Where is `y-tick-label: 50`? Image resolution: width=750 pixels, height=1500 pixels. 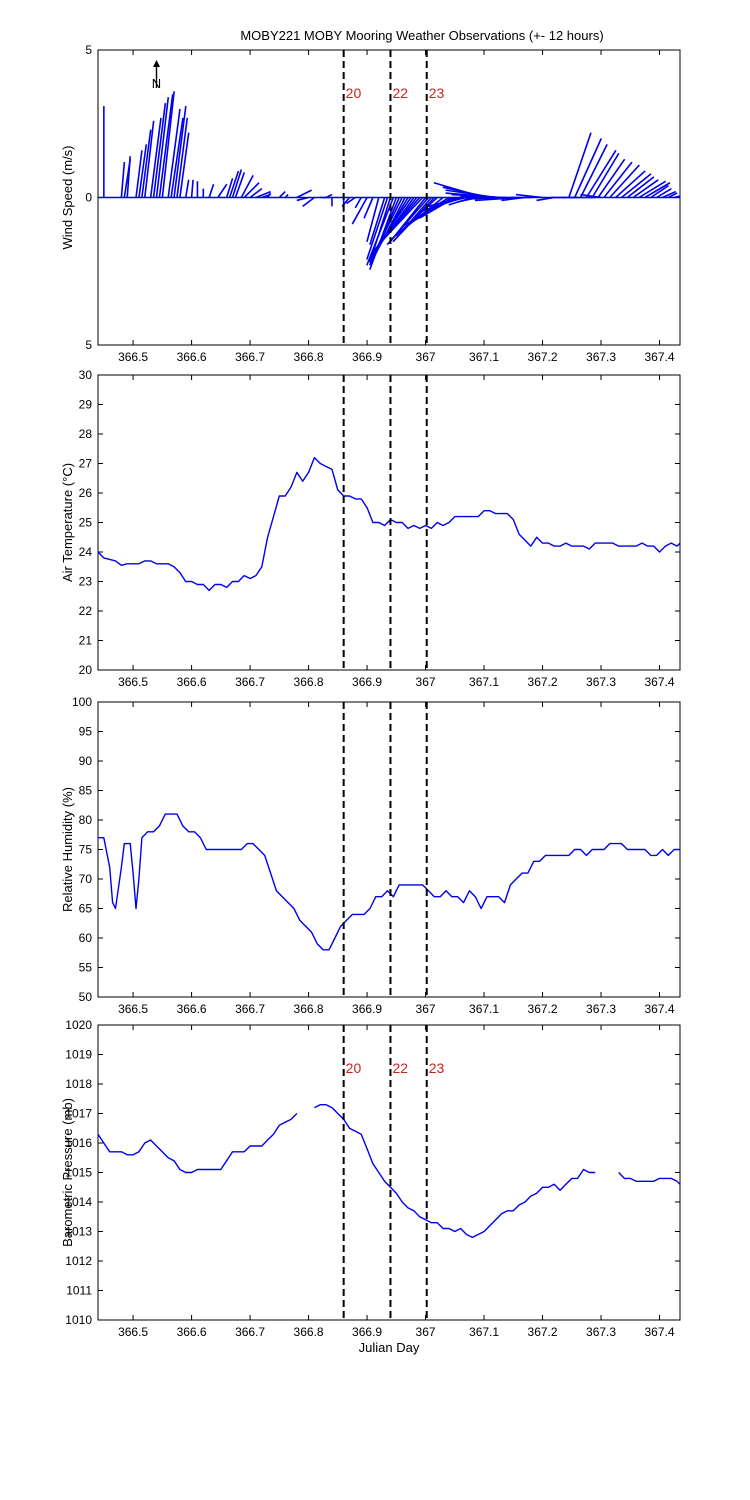
y-tick-label: 50 is located at coordinates (86, 997).